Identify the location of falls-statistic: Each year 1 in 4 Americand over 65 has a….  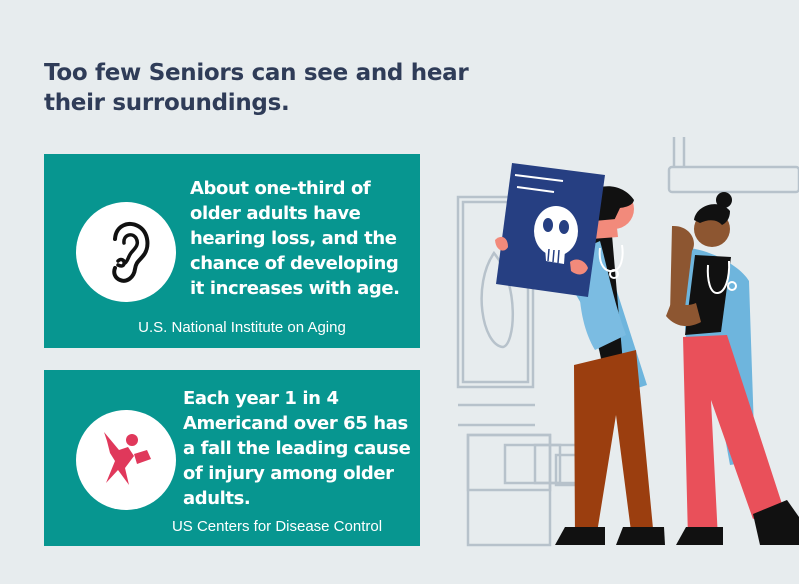
(297, 448).